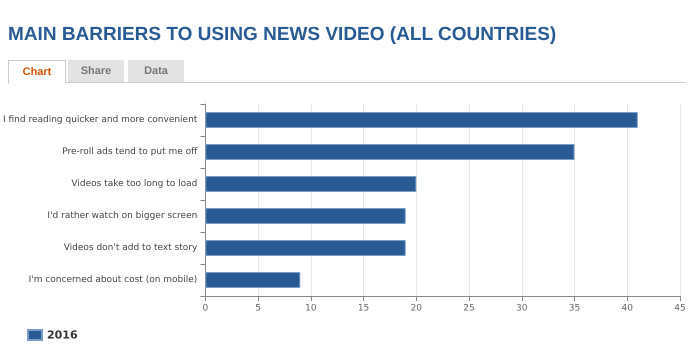 Image resolution: width=700 pixels, height=358 pixels. What do you see at coordinates (258, 309) in the screenshot?
I see `x-tick-label: 5` at bounding box center [258, 309].